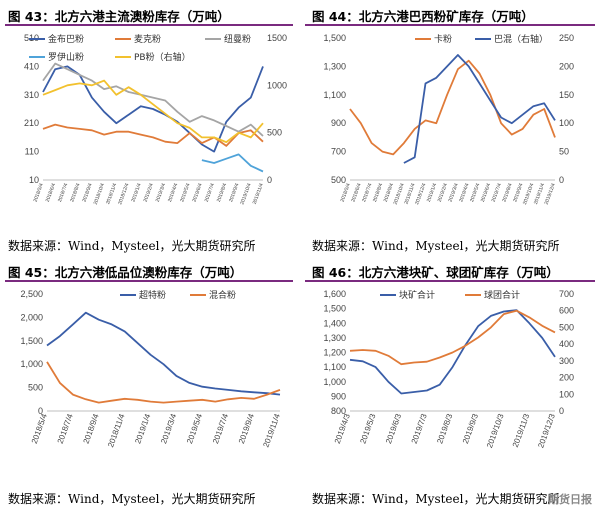  Describe the element at coordinates (564, 152) in the screenshot. I see `y2-tick-label: 50` at that location.